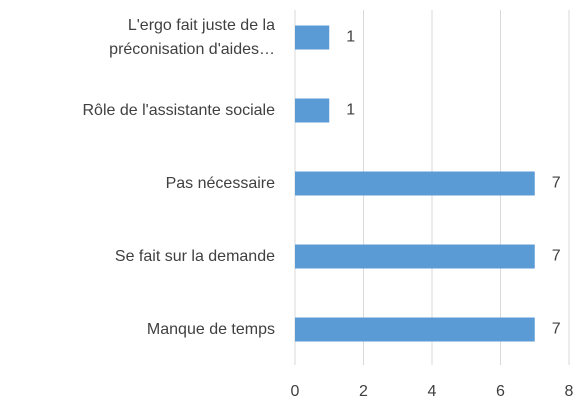 This screenshot has height=409, width=583. I want to click on category-label: Se fait sur la demande, so click(194, 256).